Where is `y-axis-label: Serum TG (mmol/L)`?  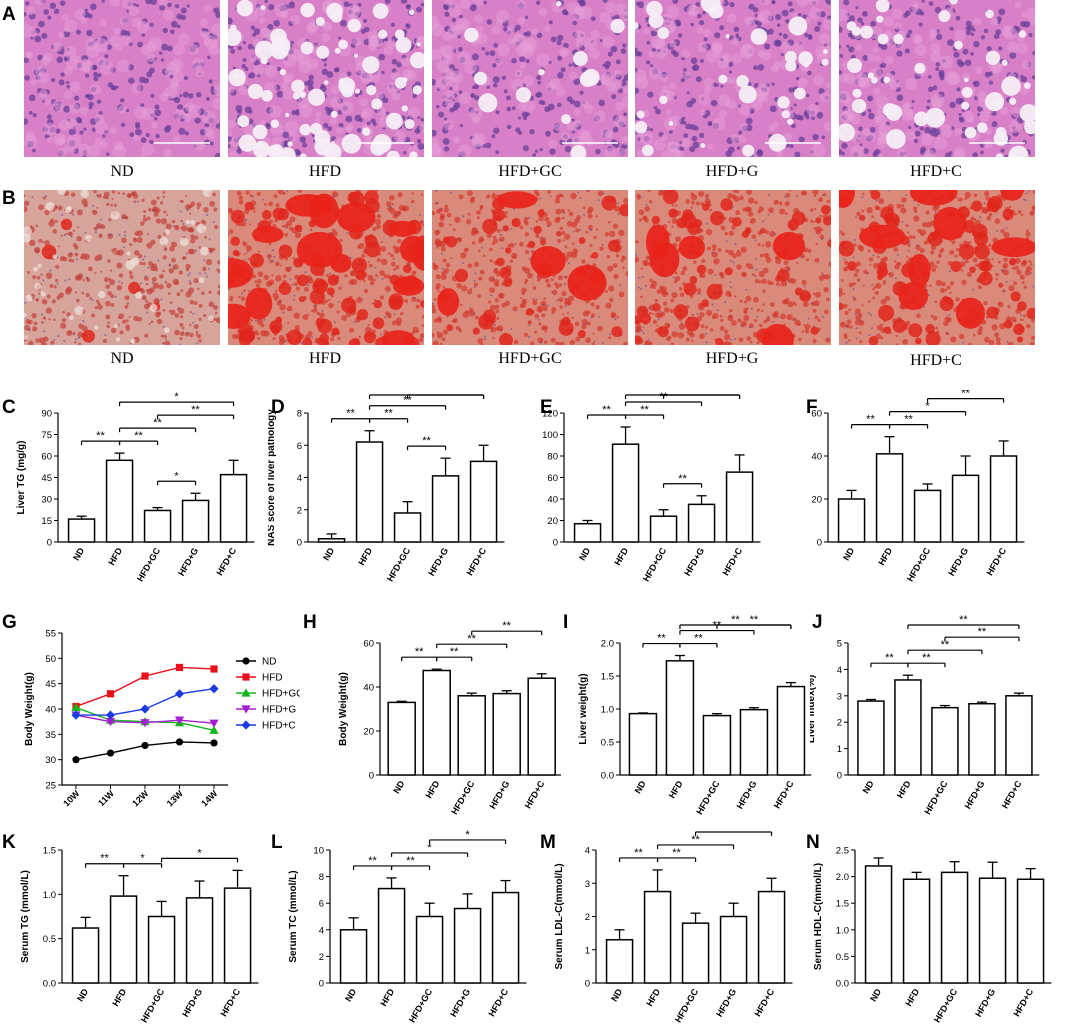
y-axis-label: Serum TG (mmol/L) is located at coordinates (25, 916).